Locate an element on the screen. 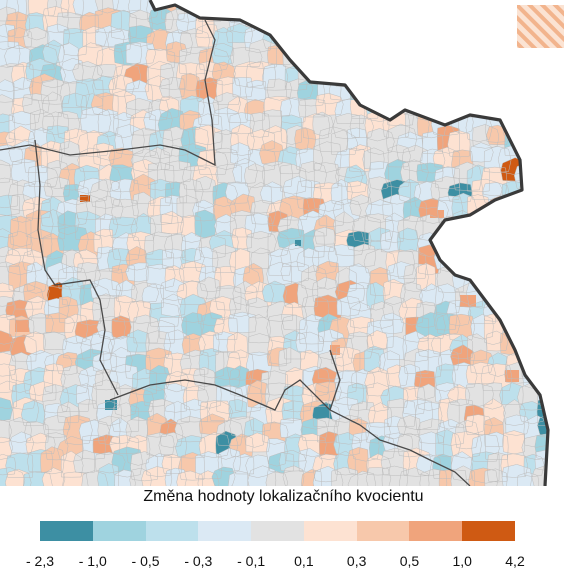  legend-tick-label: - 0,3 is located at coordinates (198, 561).